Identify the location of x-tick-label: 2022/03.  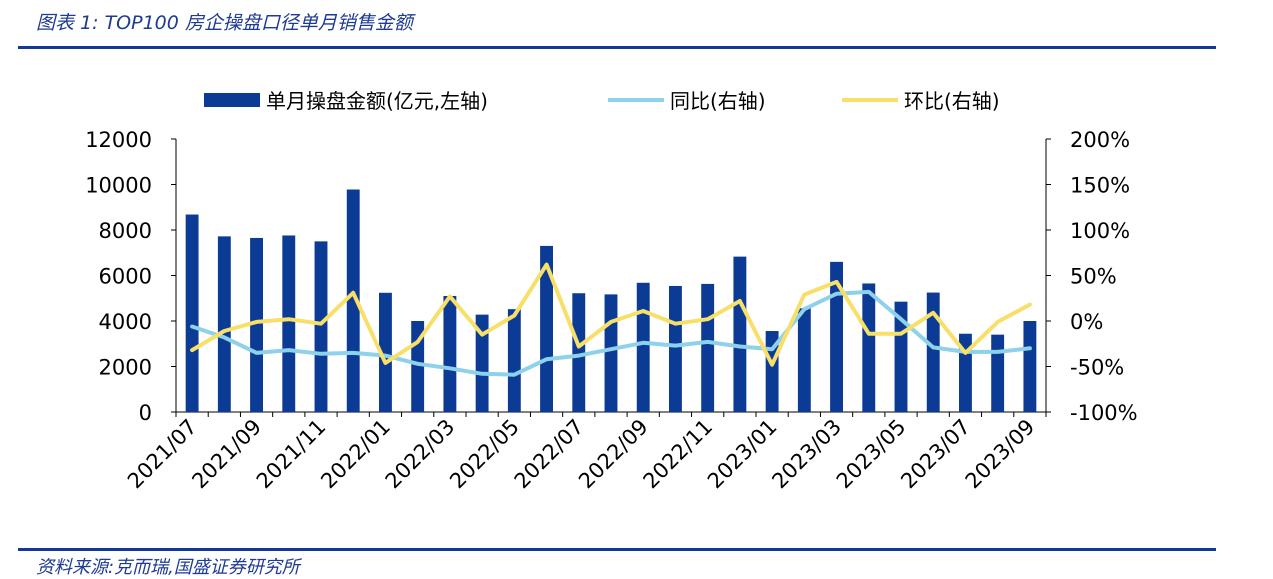
(420, 454).